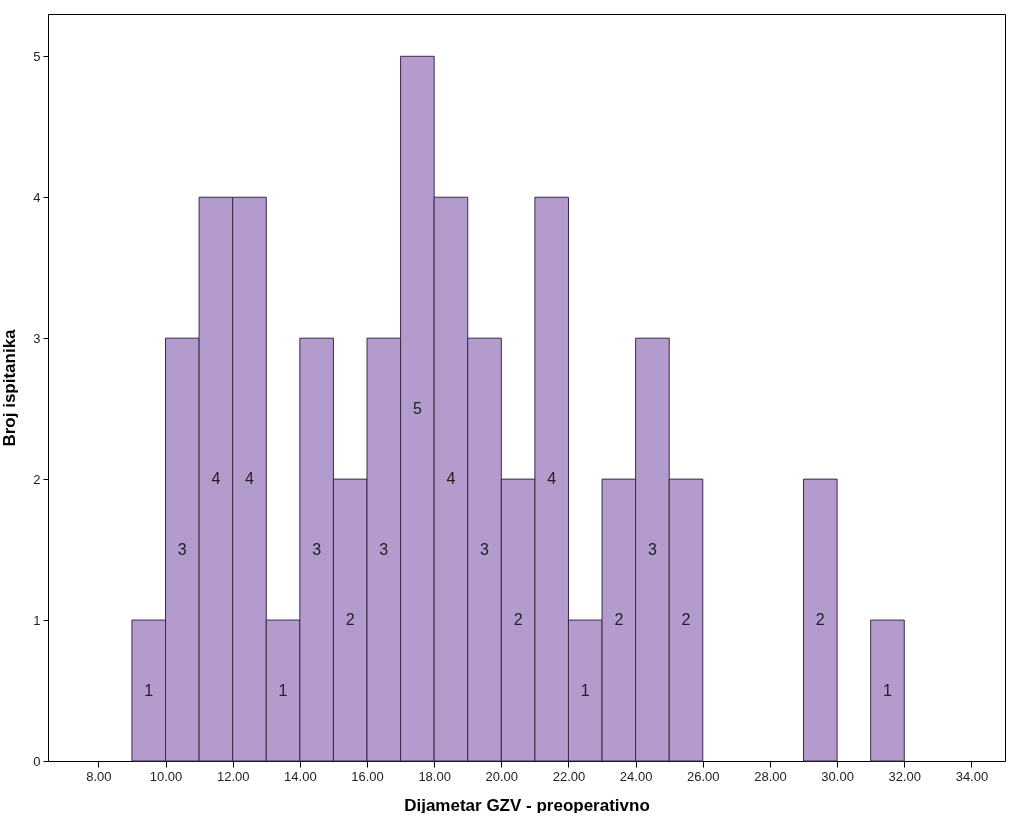 This screenshot has width=1025, height=836. What do you see at coordinates (166, 776) in the screenshot?
I see `x-tick-label: 10.00` at bounding box center [166, 776].